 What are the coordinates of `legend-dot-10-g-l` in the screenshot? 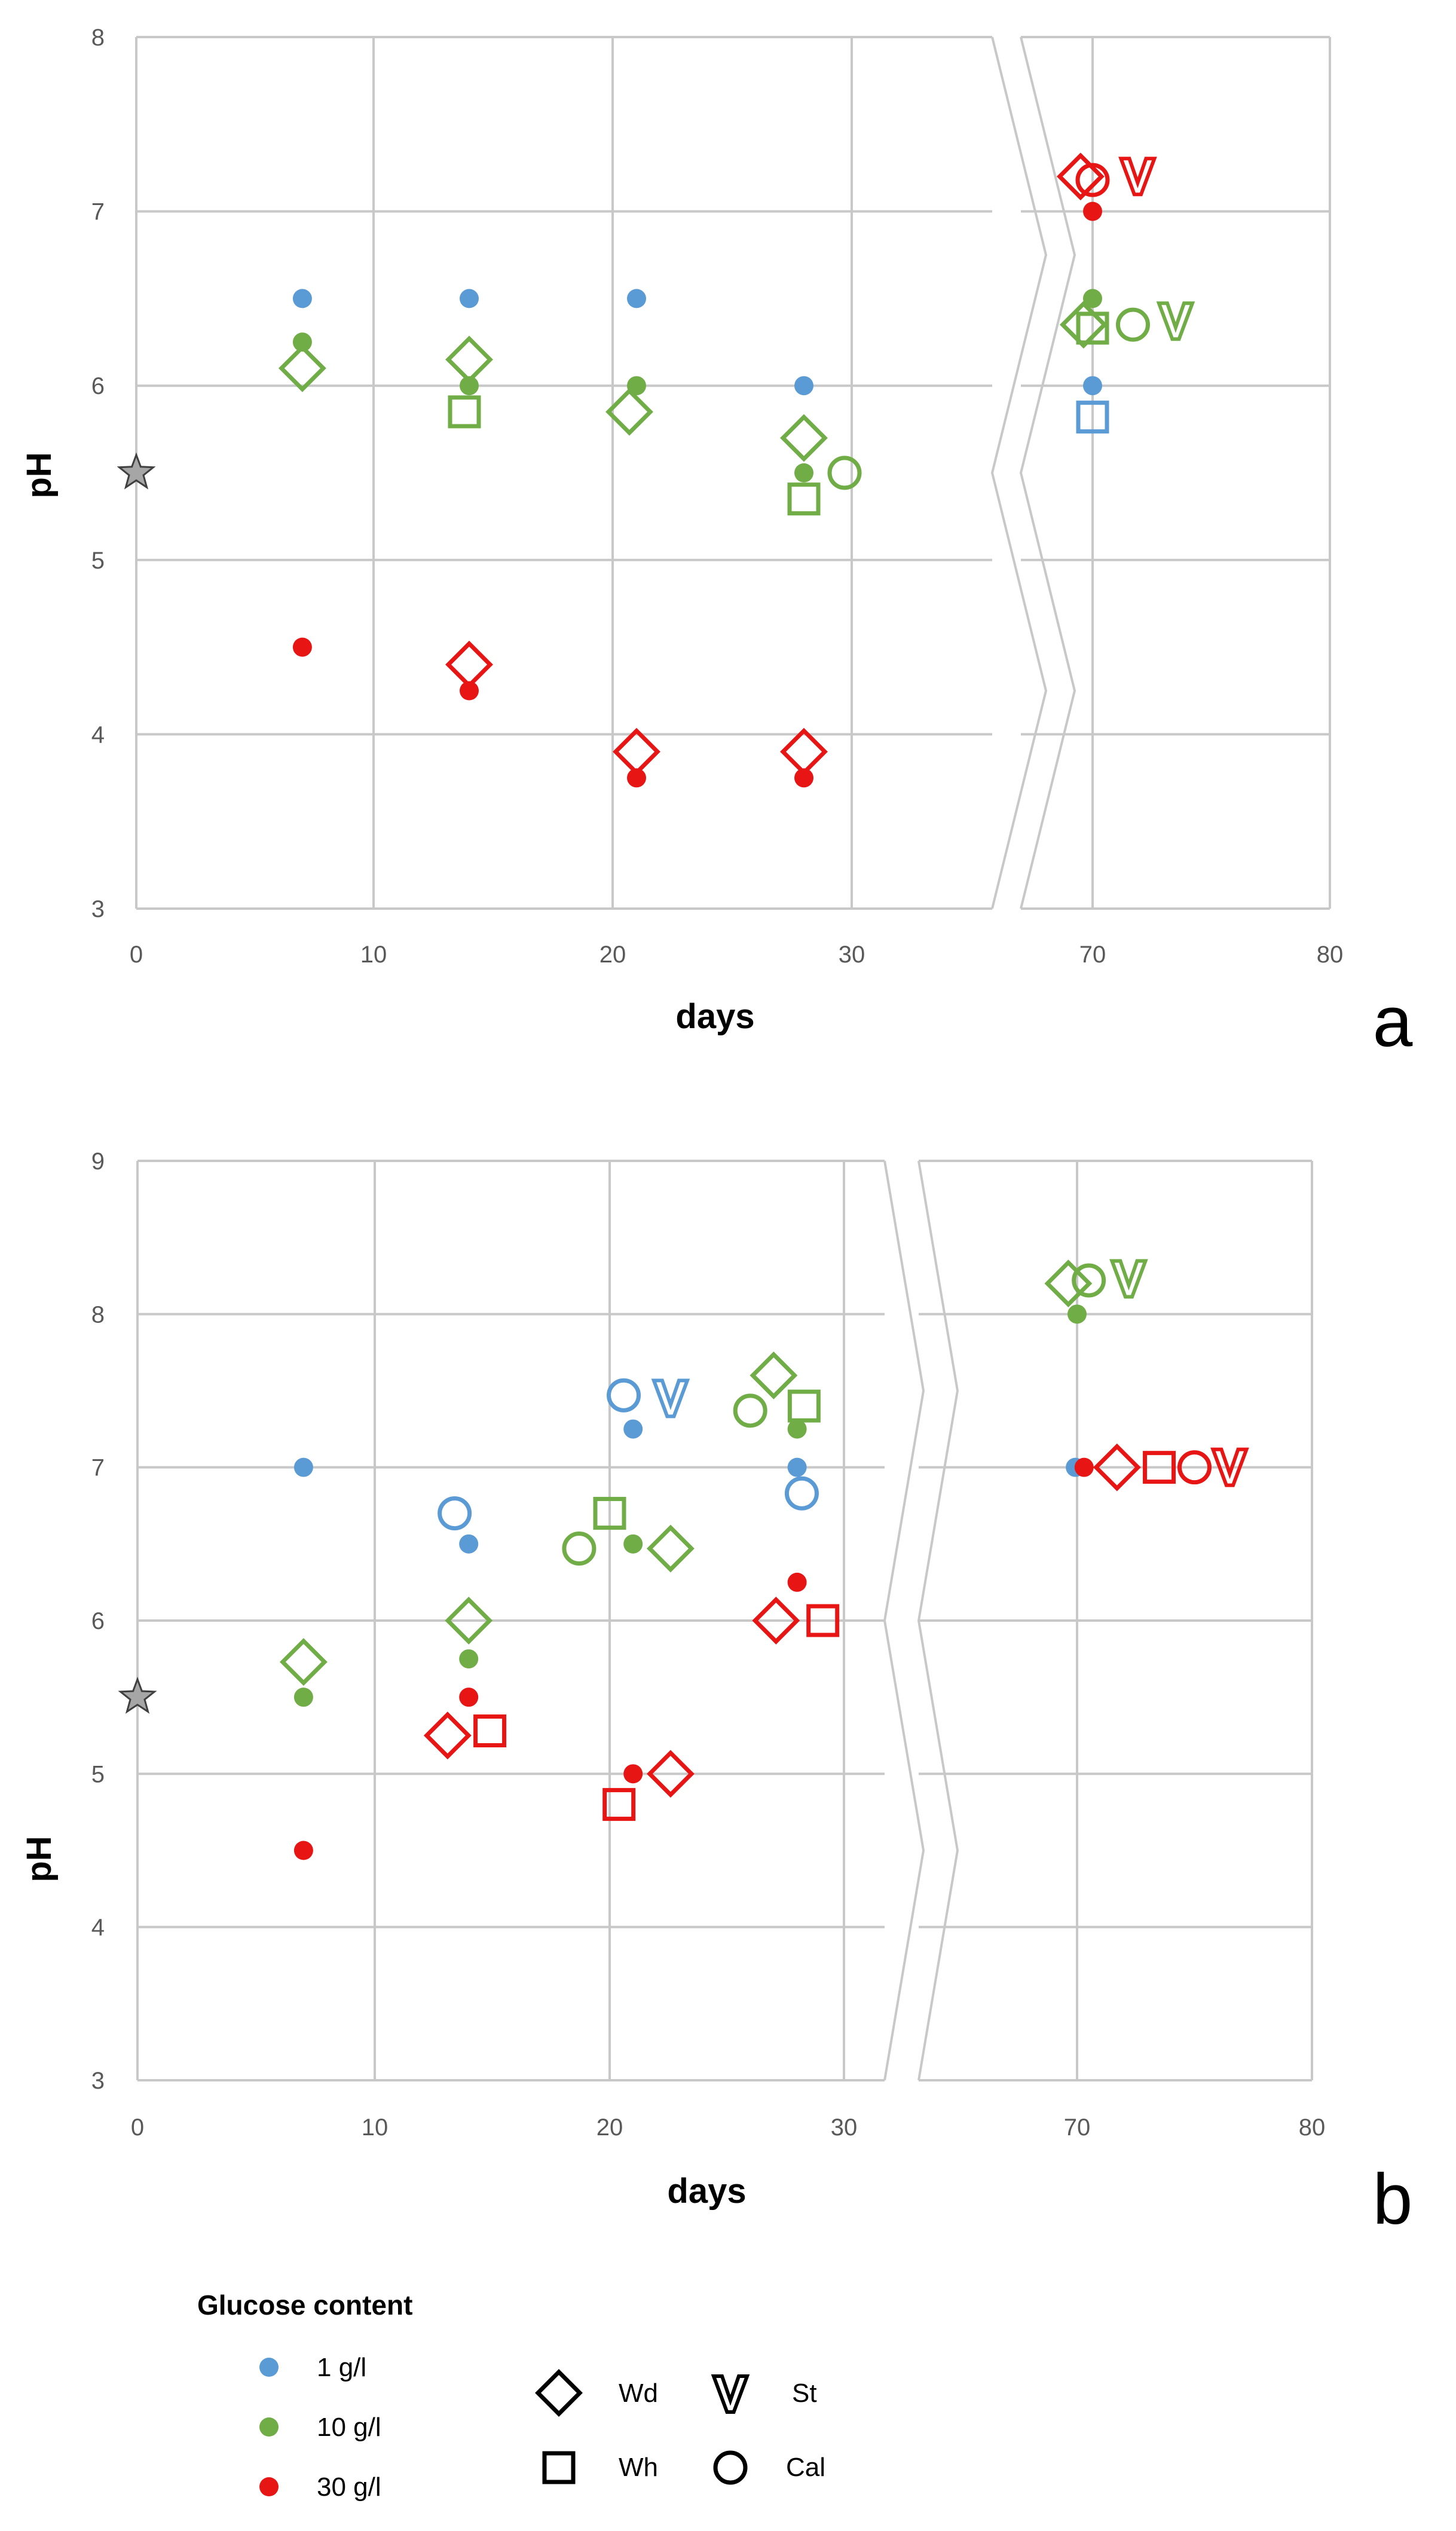 It's located at (269, 2427).